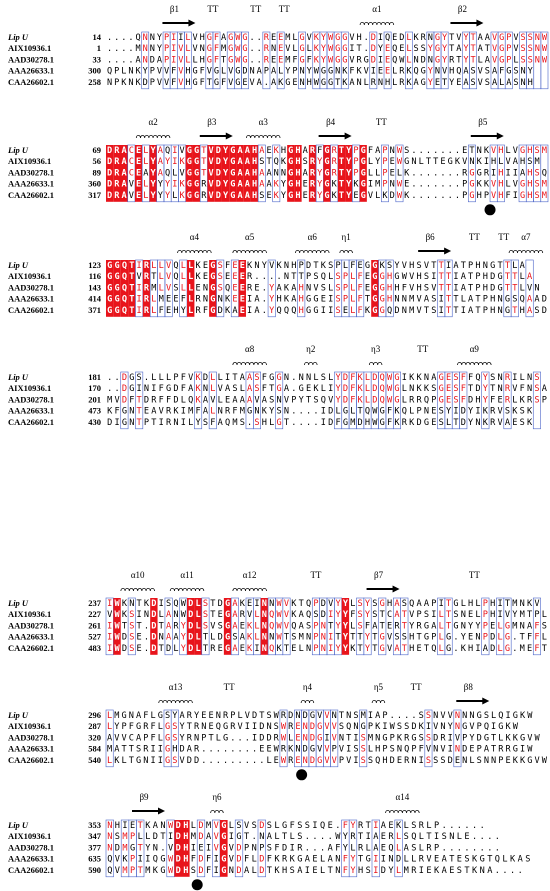  I want to click on start-position: 590, so click(94, 870).